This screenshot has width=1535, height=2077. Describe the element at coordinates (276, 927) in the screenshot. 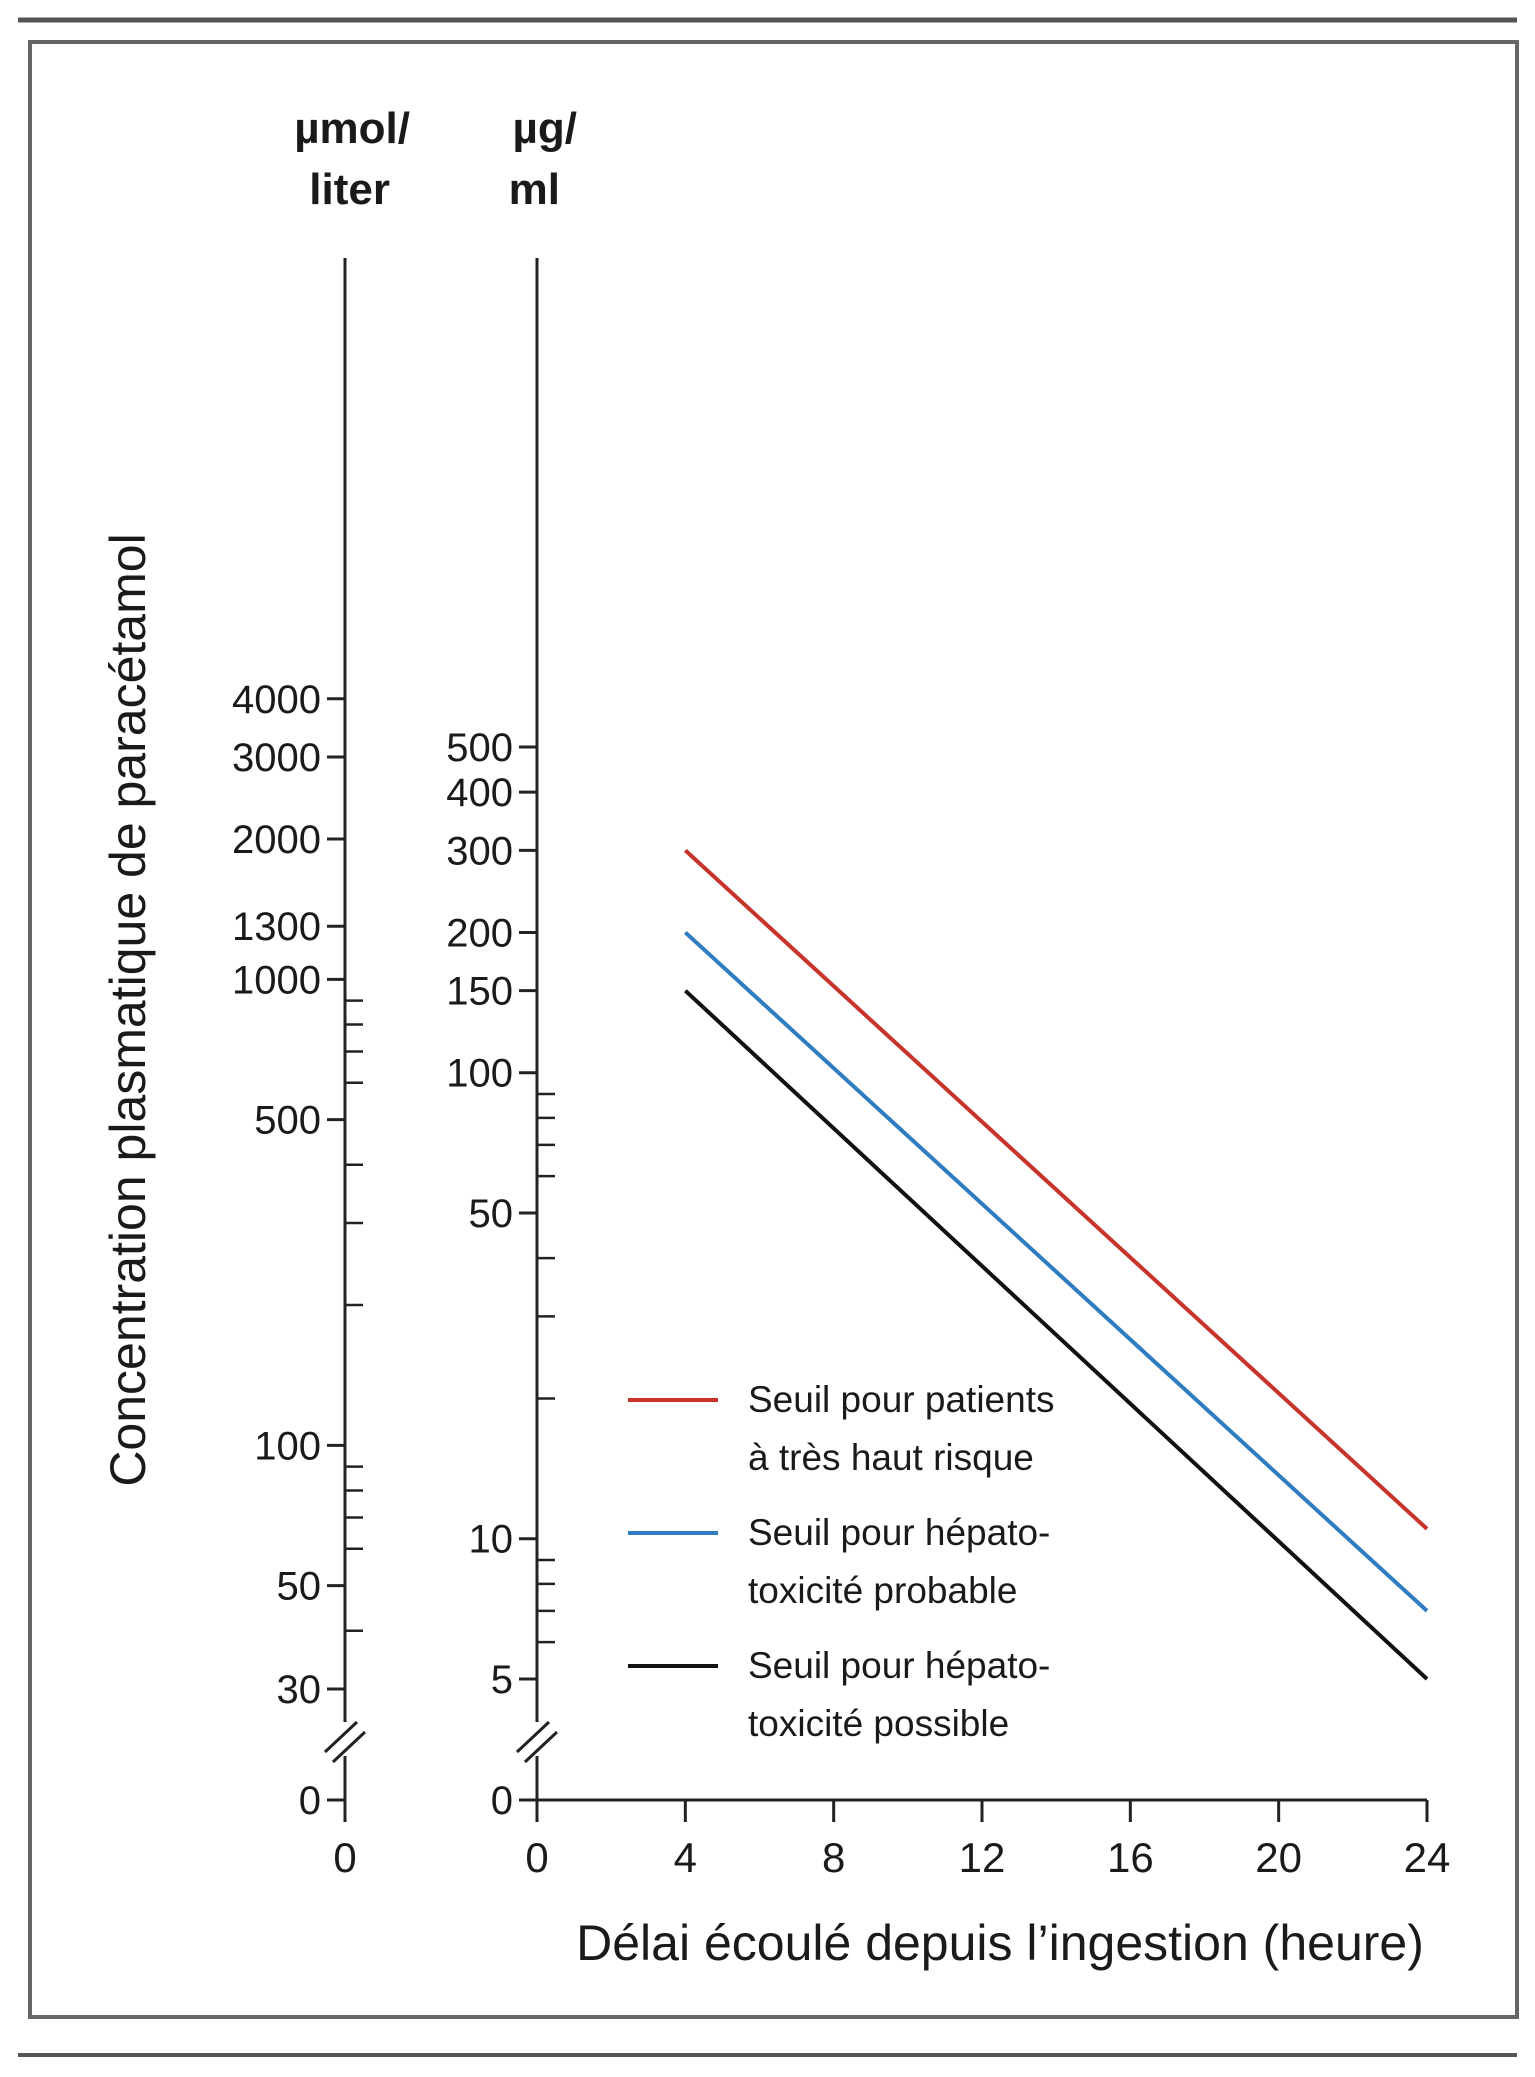

I see `y-left-tick-label: 1300` at that location.